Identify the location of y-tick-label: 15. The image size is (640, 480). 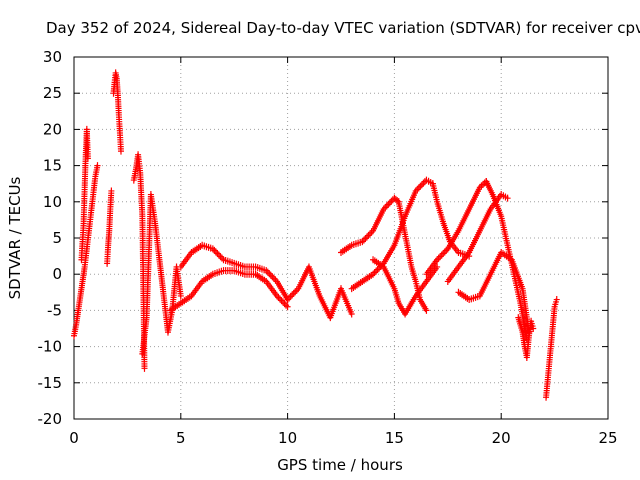
(52, 166).